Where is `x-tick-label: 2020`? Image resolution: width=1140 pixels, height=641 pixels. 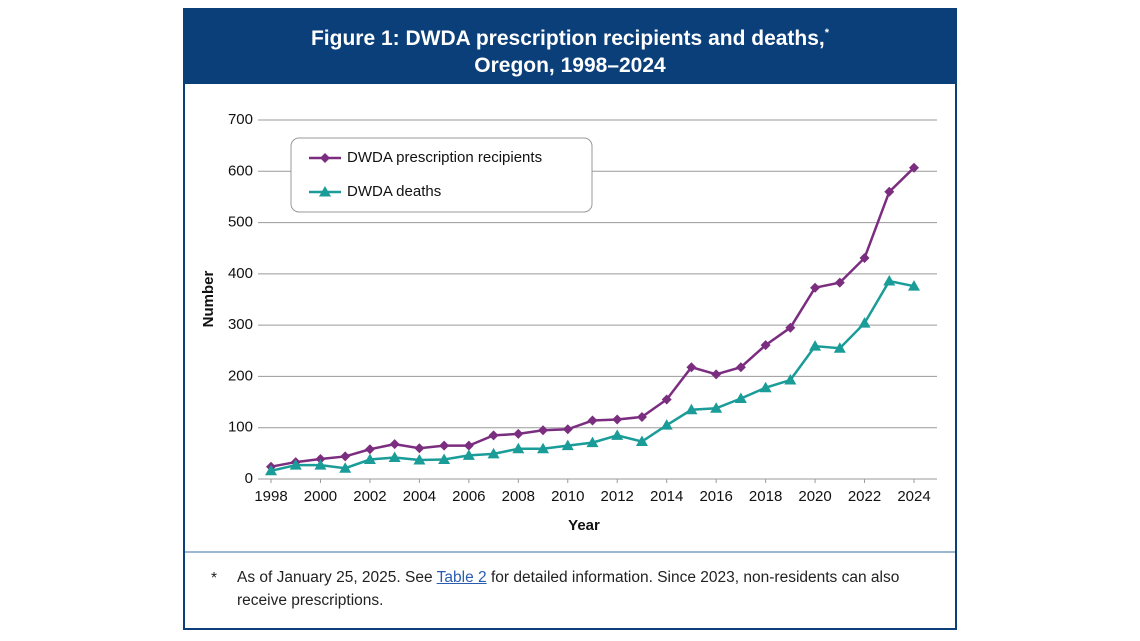 x-tick-label: 2020 is located at coordinates (814, 496).